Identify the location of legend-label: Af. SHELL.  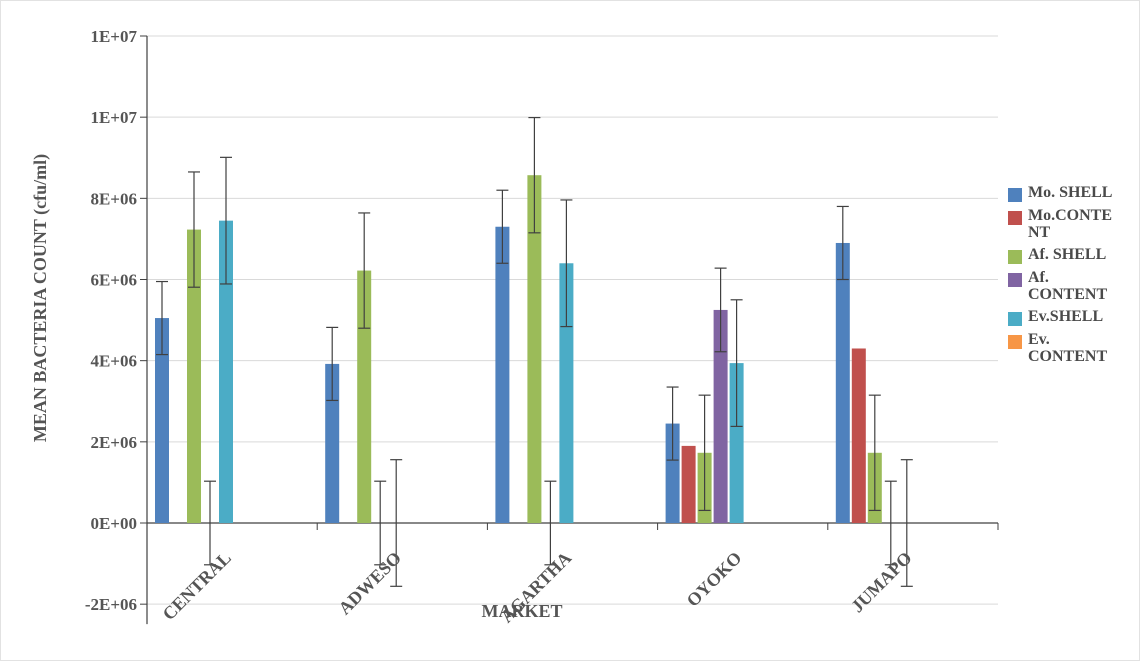
(1067, 254).